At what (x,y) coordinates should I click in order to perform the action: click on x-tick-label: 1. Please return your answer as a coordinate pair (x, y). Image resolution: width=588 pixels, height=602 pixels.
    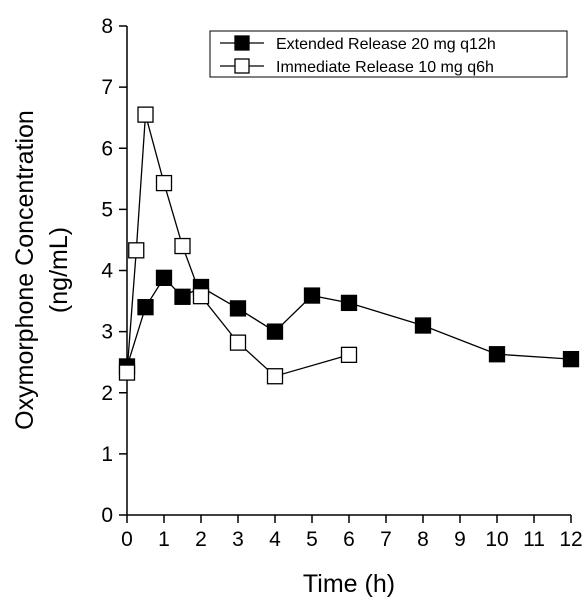
    Looking at the image, I should click on (164, 539).